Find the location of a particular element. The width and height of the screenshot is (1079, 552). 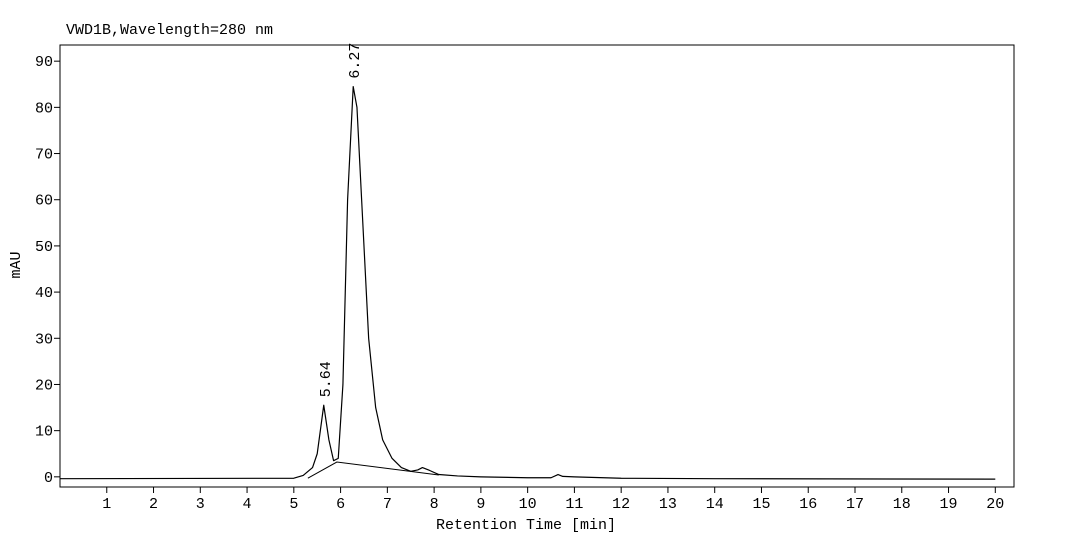

chart-title: VWD1B,Wavelength=280 nm is located at coordinates (169, 30).